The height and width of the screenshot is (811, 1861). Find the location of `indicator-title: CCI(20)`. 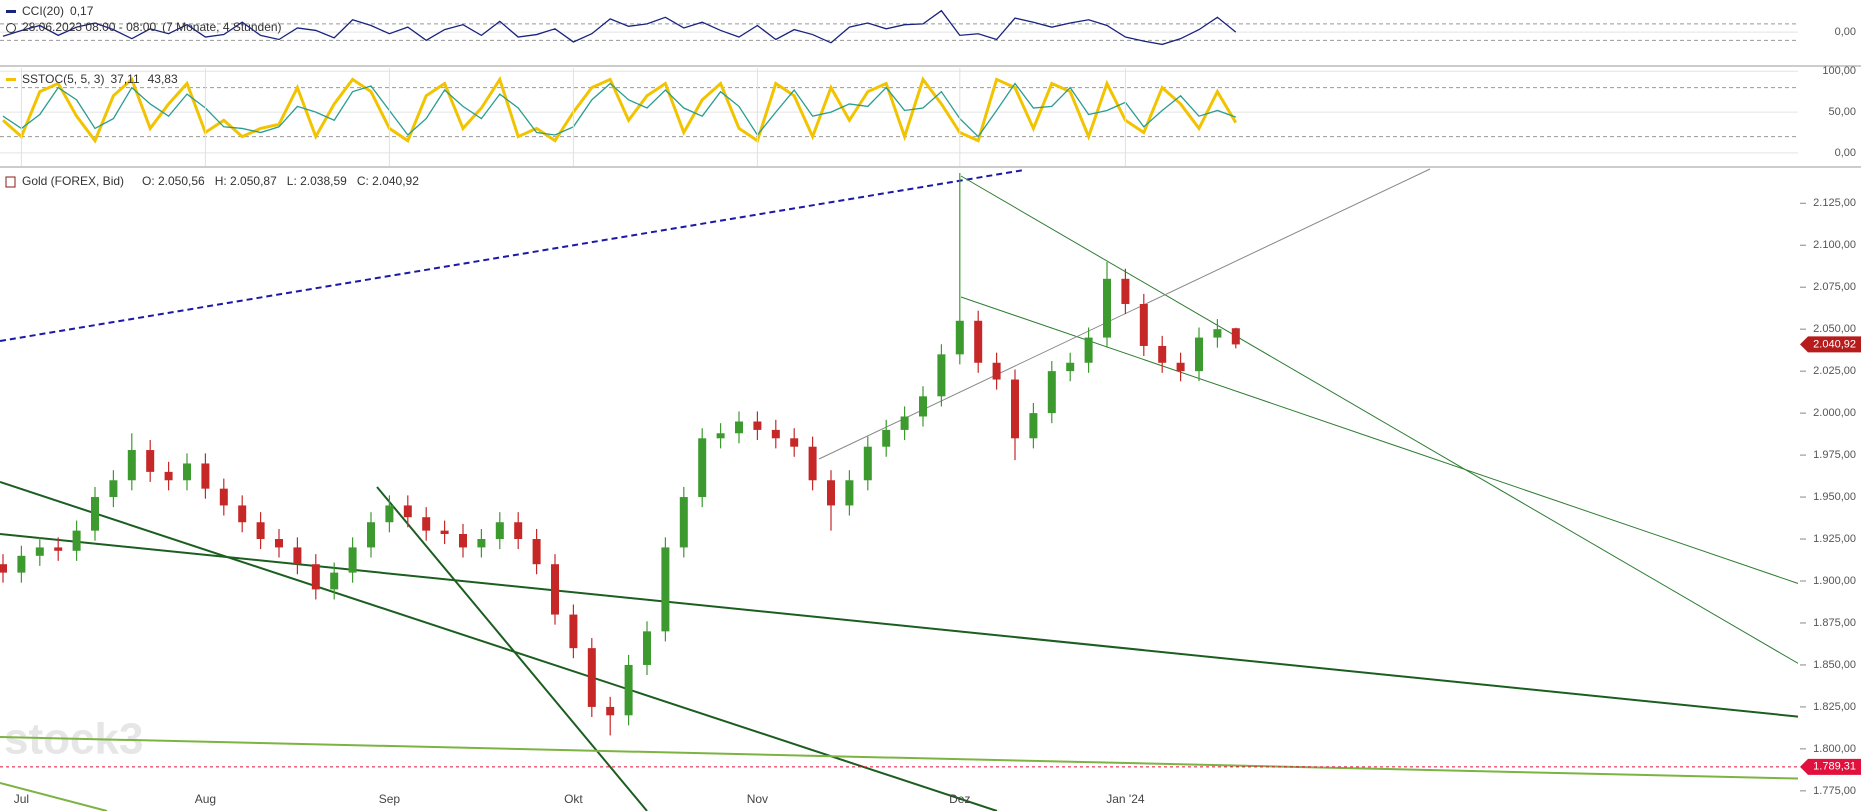

indicator-title: CCI(20) is located at coordinates (43, 11).